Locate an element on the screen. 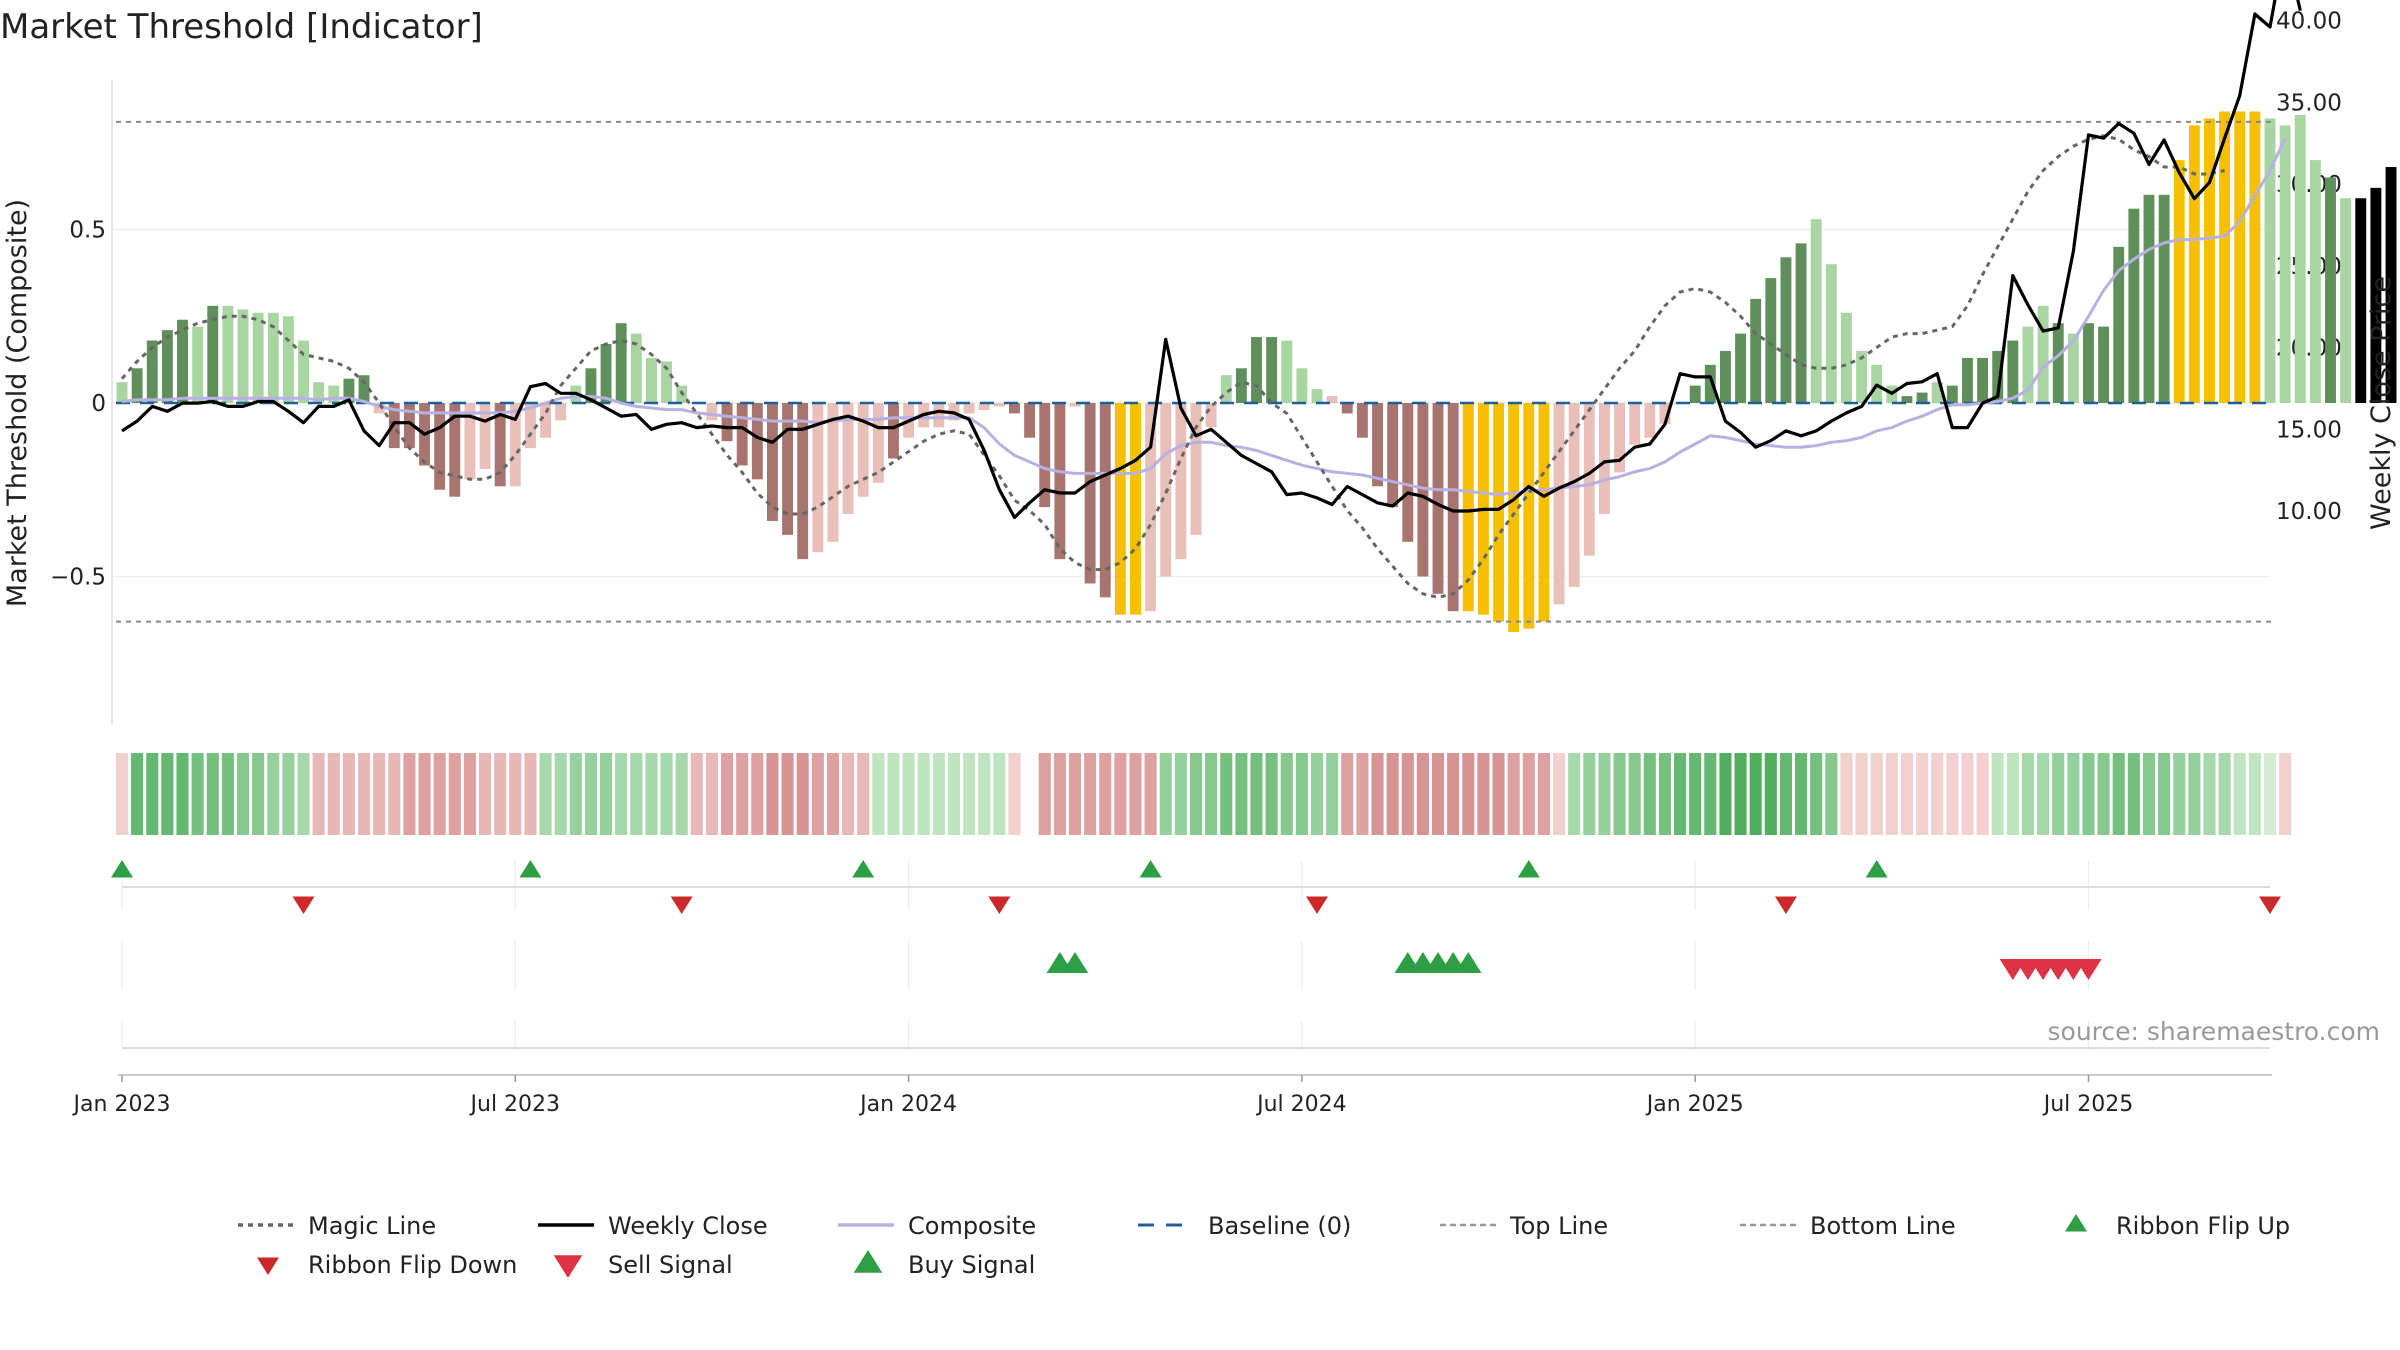  legend-item-flipdown: Ribbon Flip Down is located at coordinates (387, 1265).